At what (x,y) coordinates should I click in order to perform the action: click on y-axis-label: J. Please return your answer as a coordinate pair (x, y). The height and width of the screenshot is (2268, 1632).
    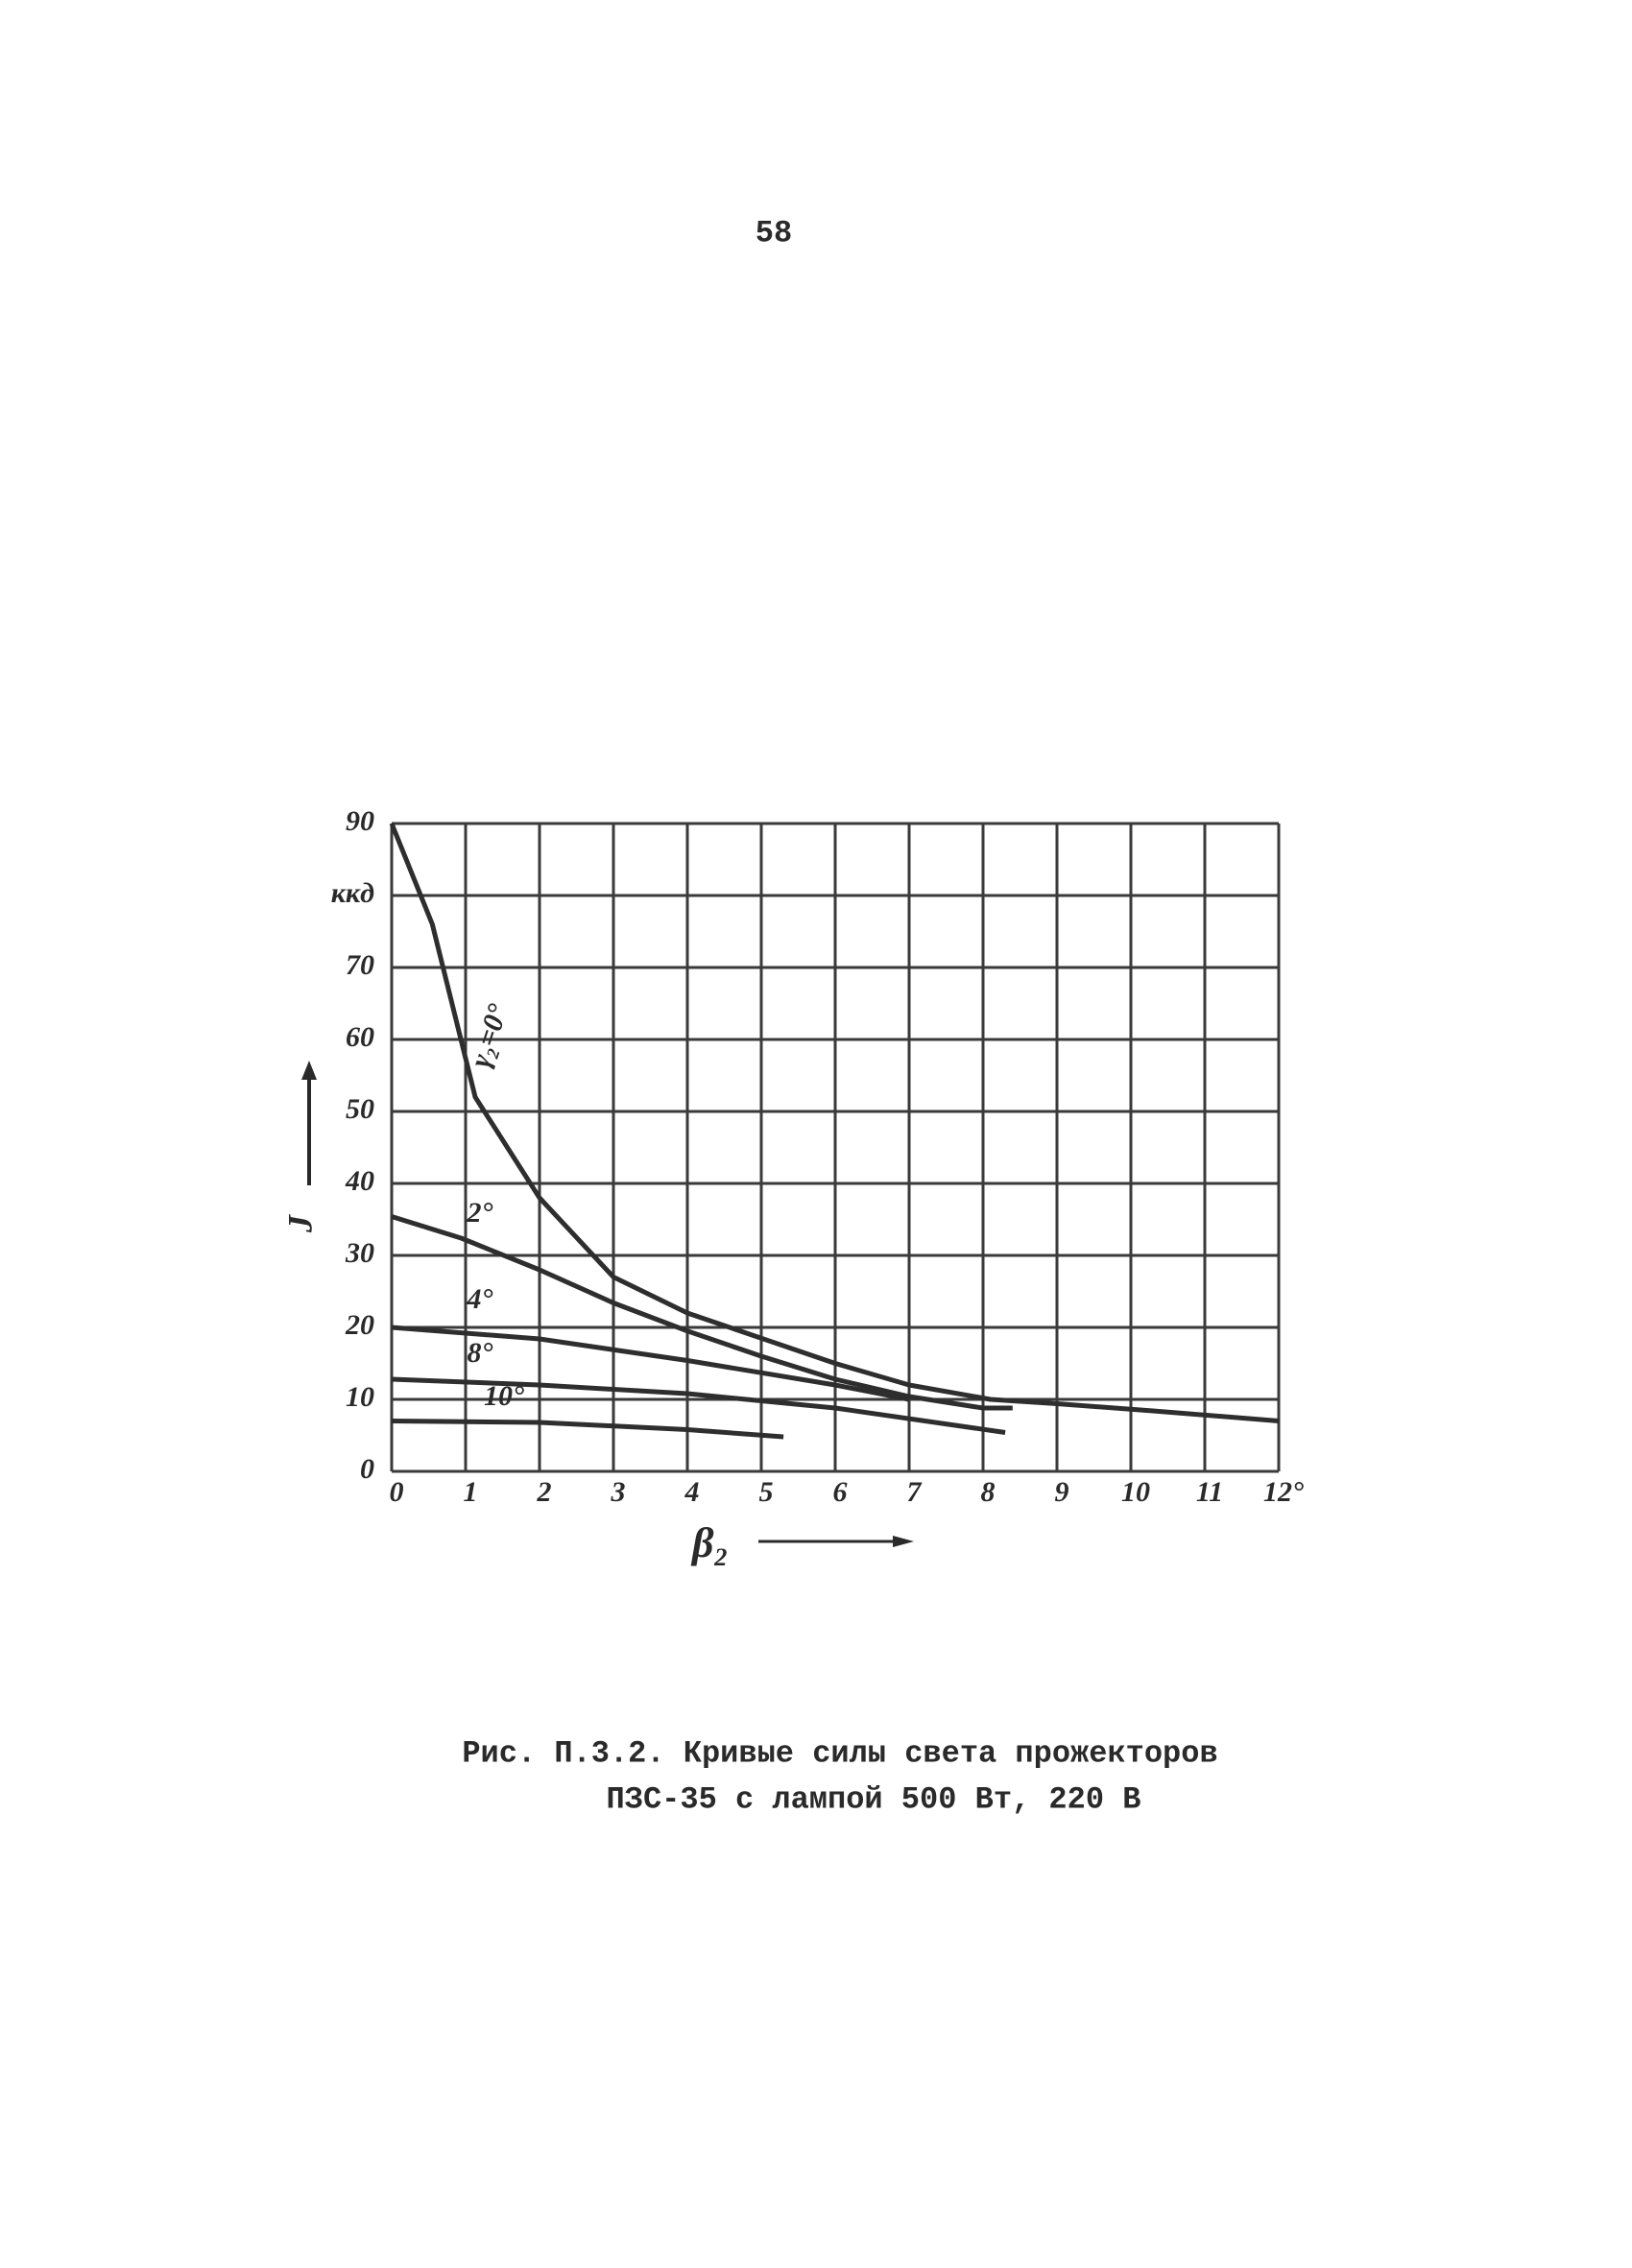
    Looking at the image, I should click on (299, 1223).